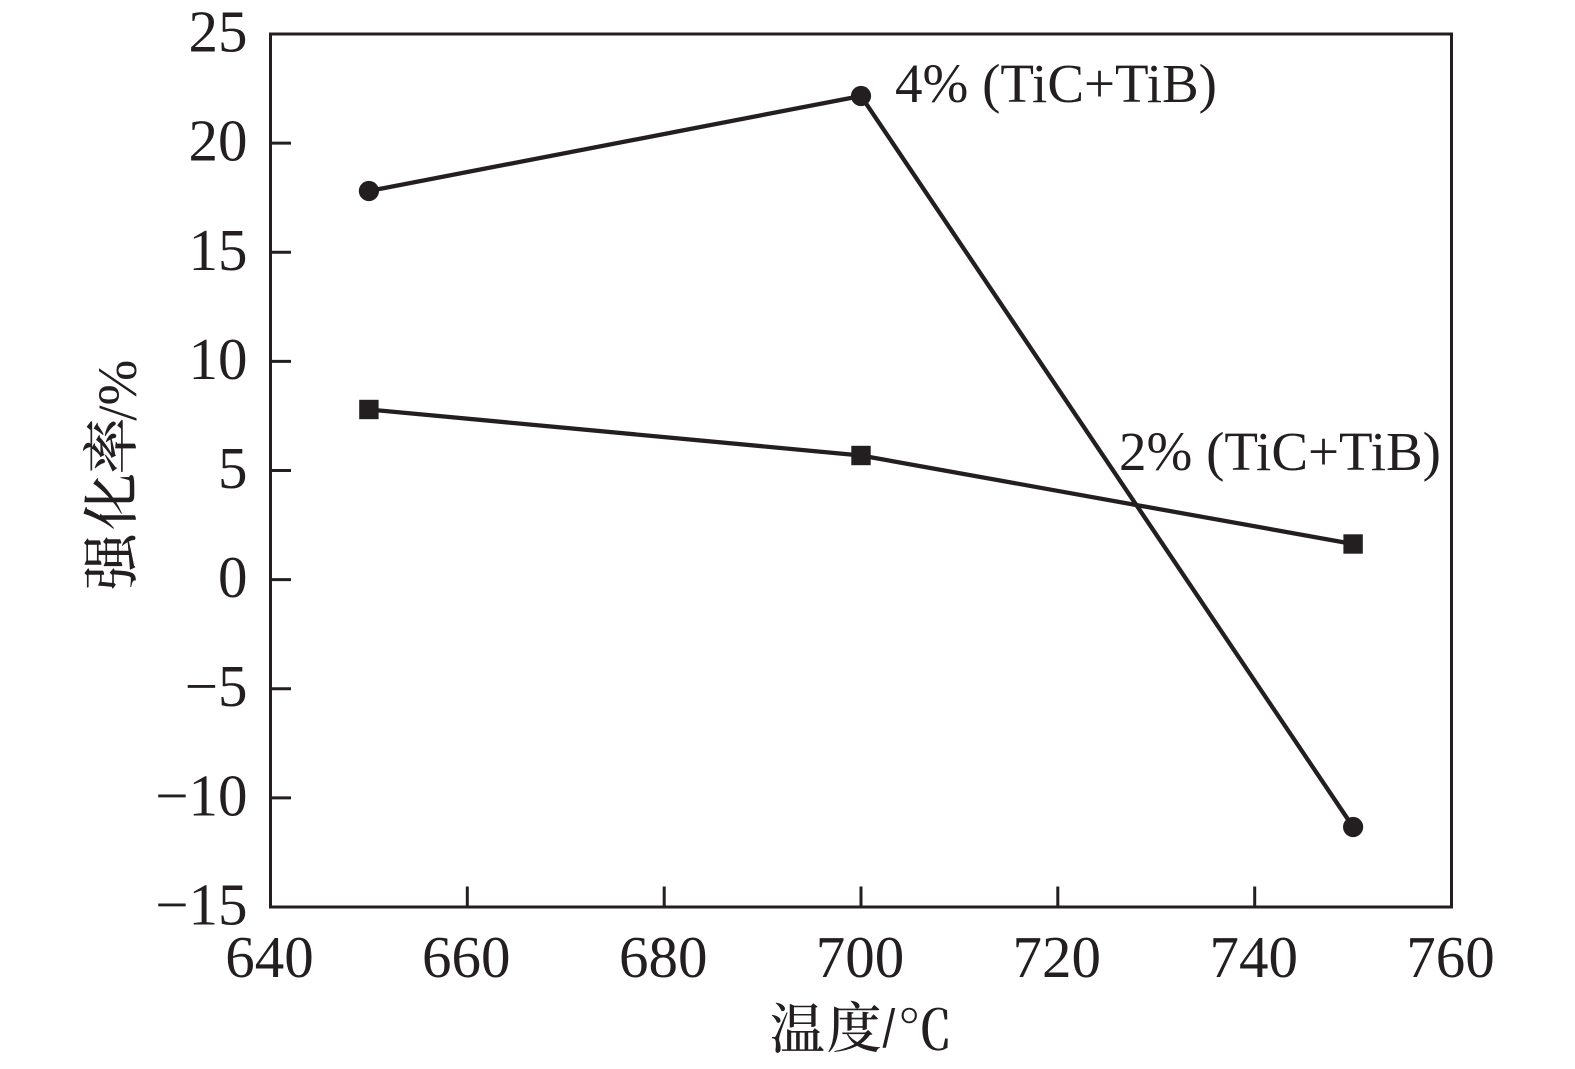 The height and width of the screenshot is (1069, 1575). Describe the element at coordinates (233, 468) in the screenshot. I see `svg-text: 5` at that location.